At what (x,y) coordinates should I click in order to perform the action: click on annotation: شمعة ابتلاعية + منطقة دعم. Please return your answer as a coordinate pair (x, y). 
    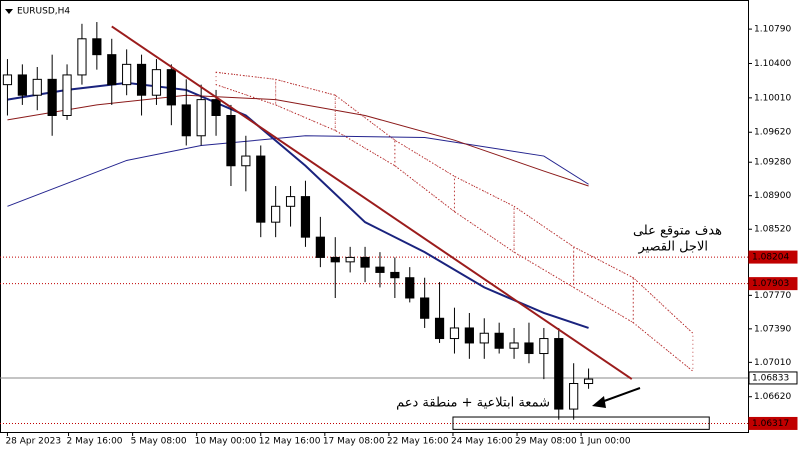
    Looking at the image, I should click on (473, 403).